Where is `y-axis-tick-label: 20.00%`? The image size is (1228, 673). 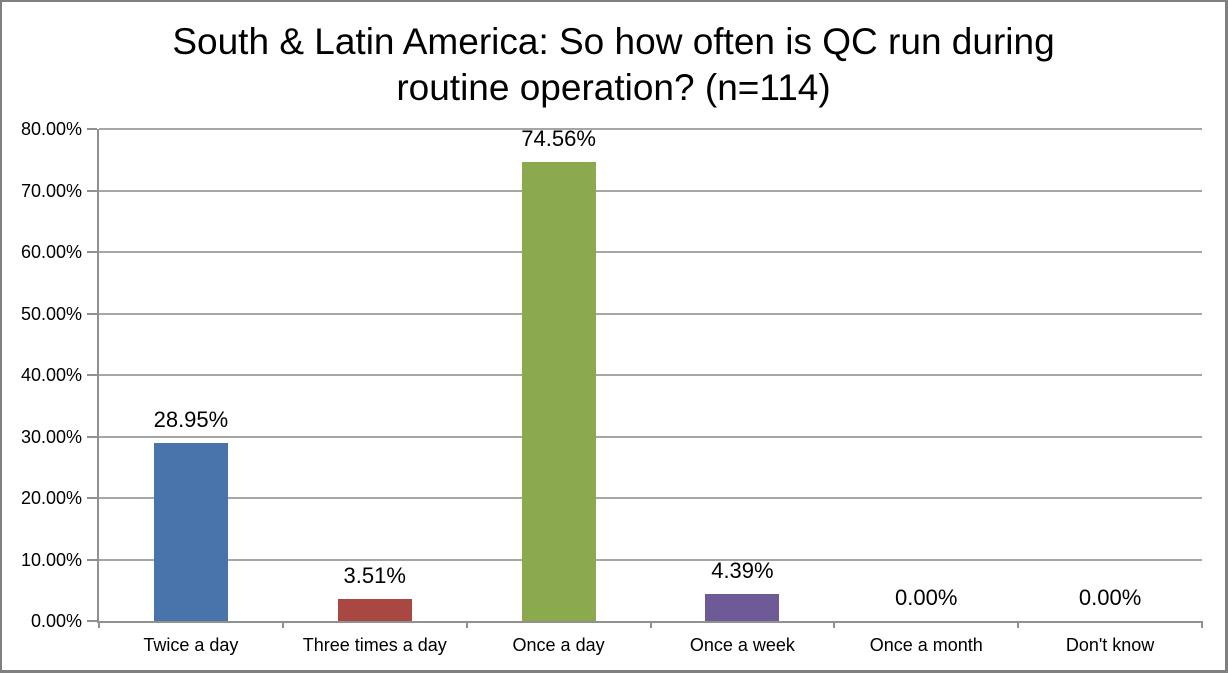
y-axis-tick-label: 20.00% is located at coordinates (51, 498).